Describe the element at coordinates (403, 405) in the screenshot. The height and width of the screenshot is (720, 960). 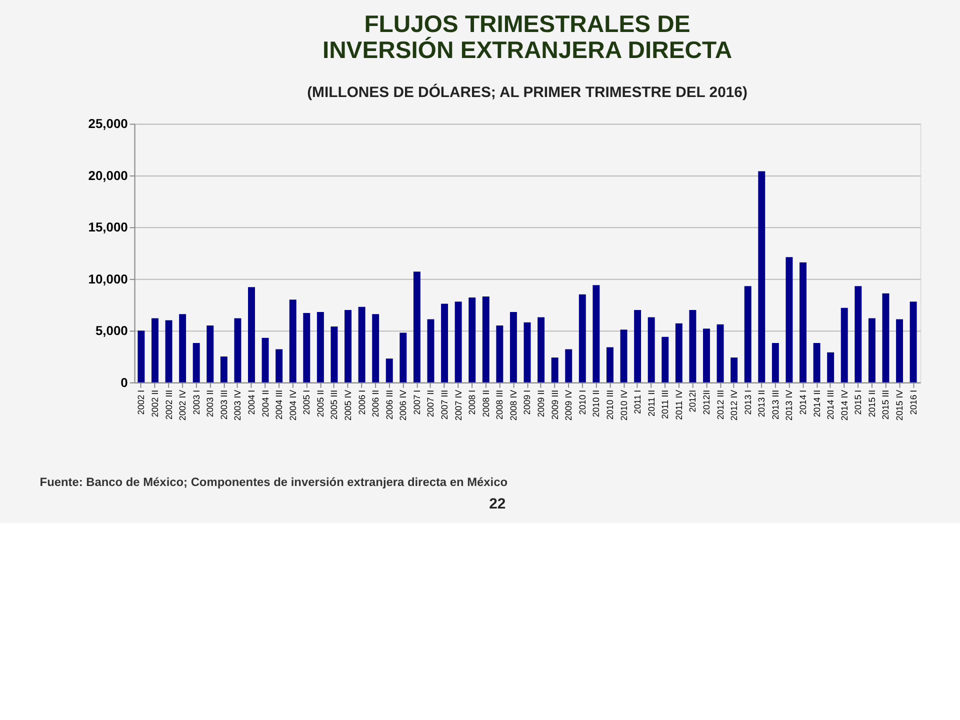
I see `x-tick-label: 2006 IV` at that location.